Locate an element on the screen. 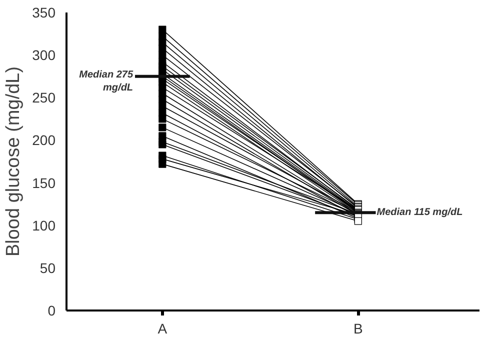 This screenshot has width=483, height=339. y-tick-label: 150 is located at coordinates (44, 182).